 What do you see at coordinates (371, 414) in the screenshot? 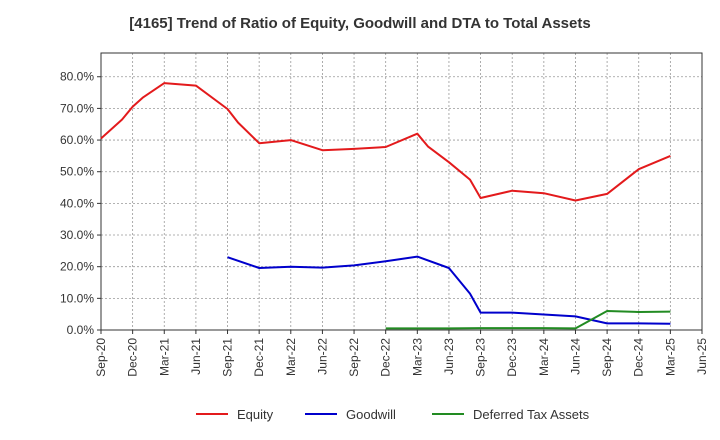
I see `legend-label-goodwill: Goodwill` at bounding box center [371, 414].